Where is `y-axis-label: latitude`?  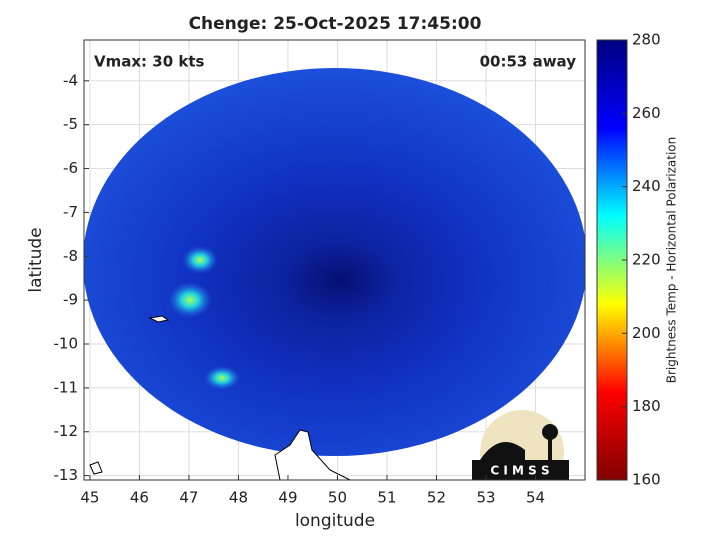 y-axis-label: latitude is located at coordinates (36, 259).